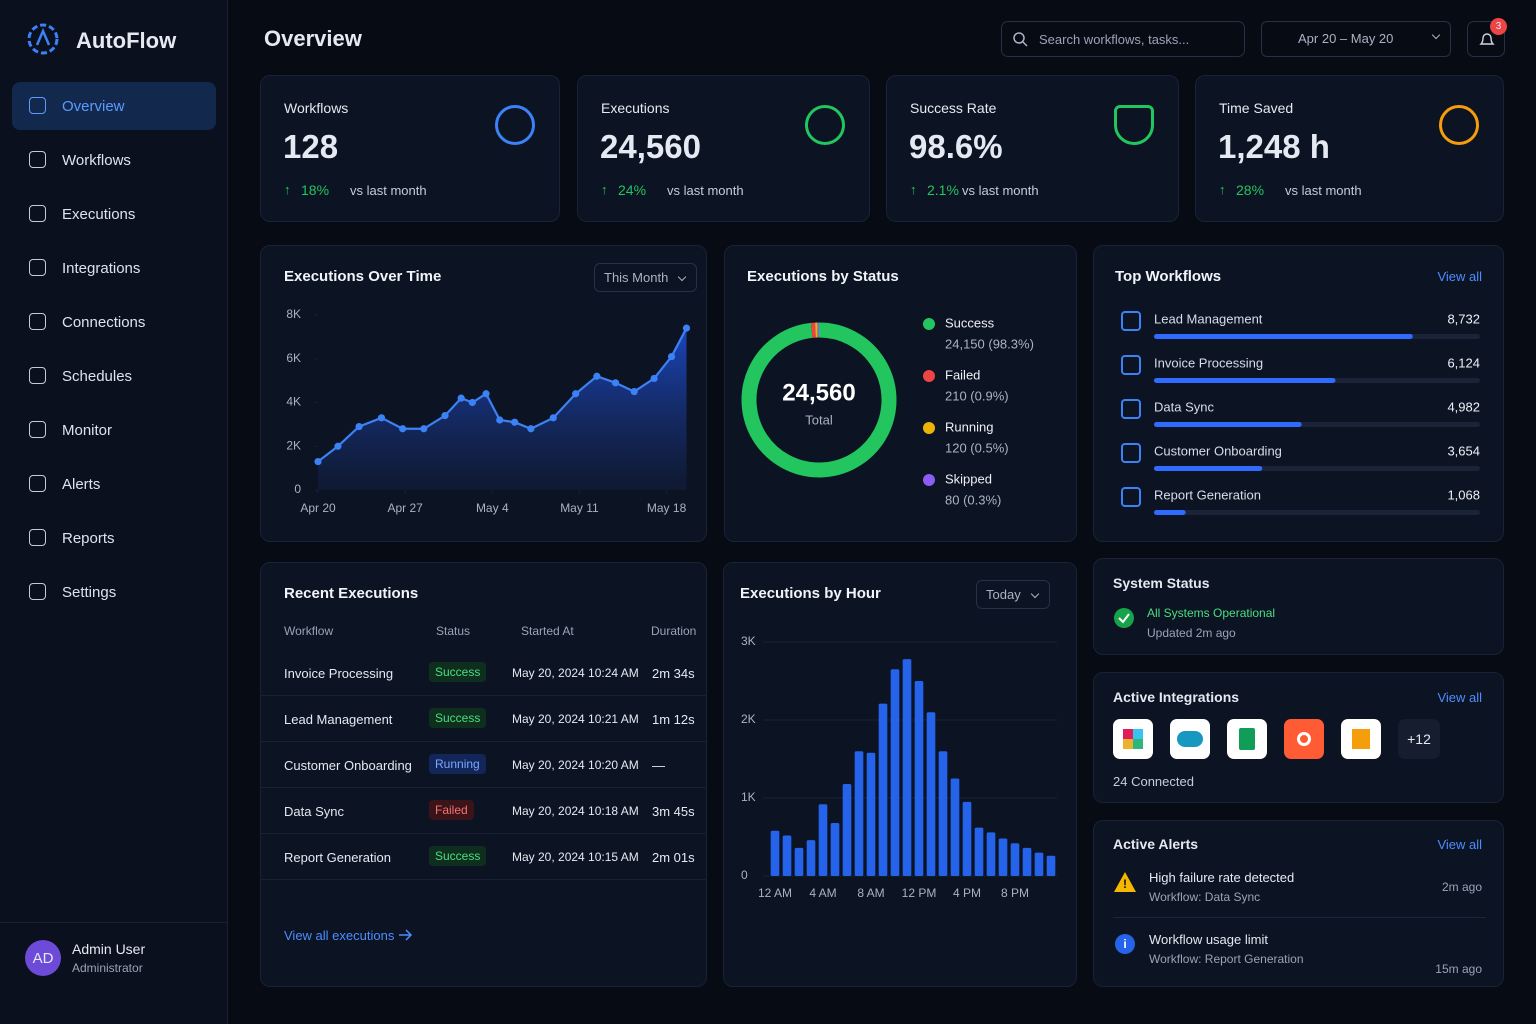 This screenshot has width=1536, height=1024. I want to click on legend-name: Success, so click(970, 322).